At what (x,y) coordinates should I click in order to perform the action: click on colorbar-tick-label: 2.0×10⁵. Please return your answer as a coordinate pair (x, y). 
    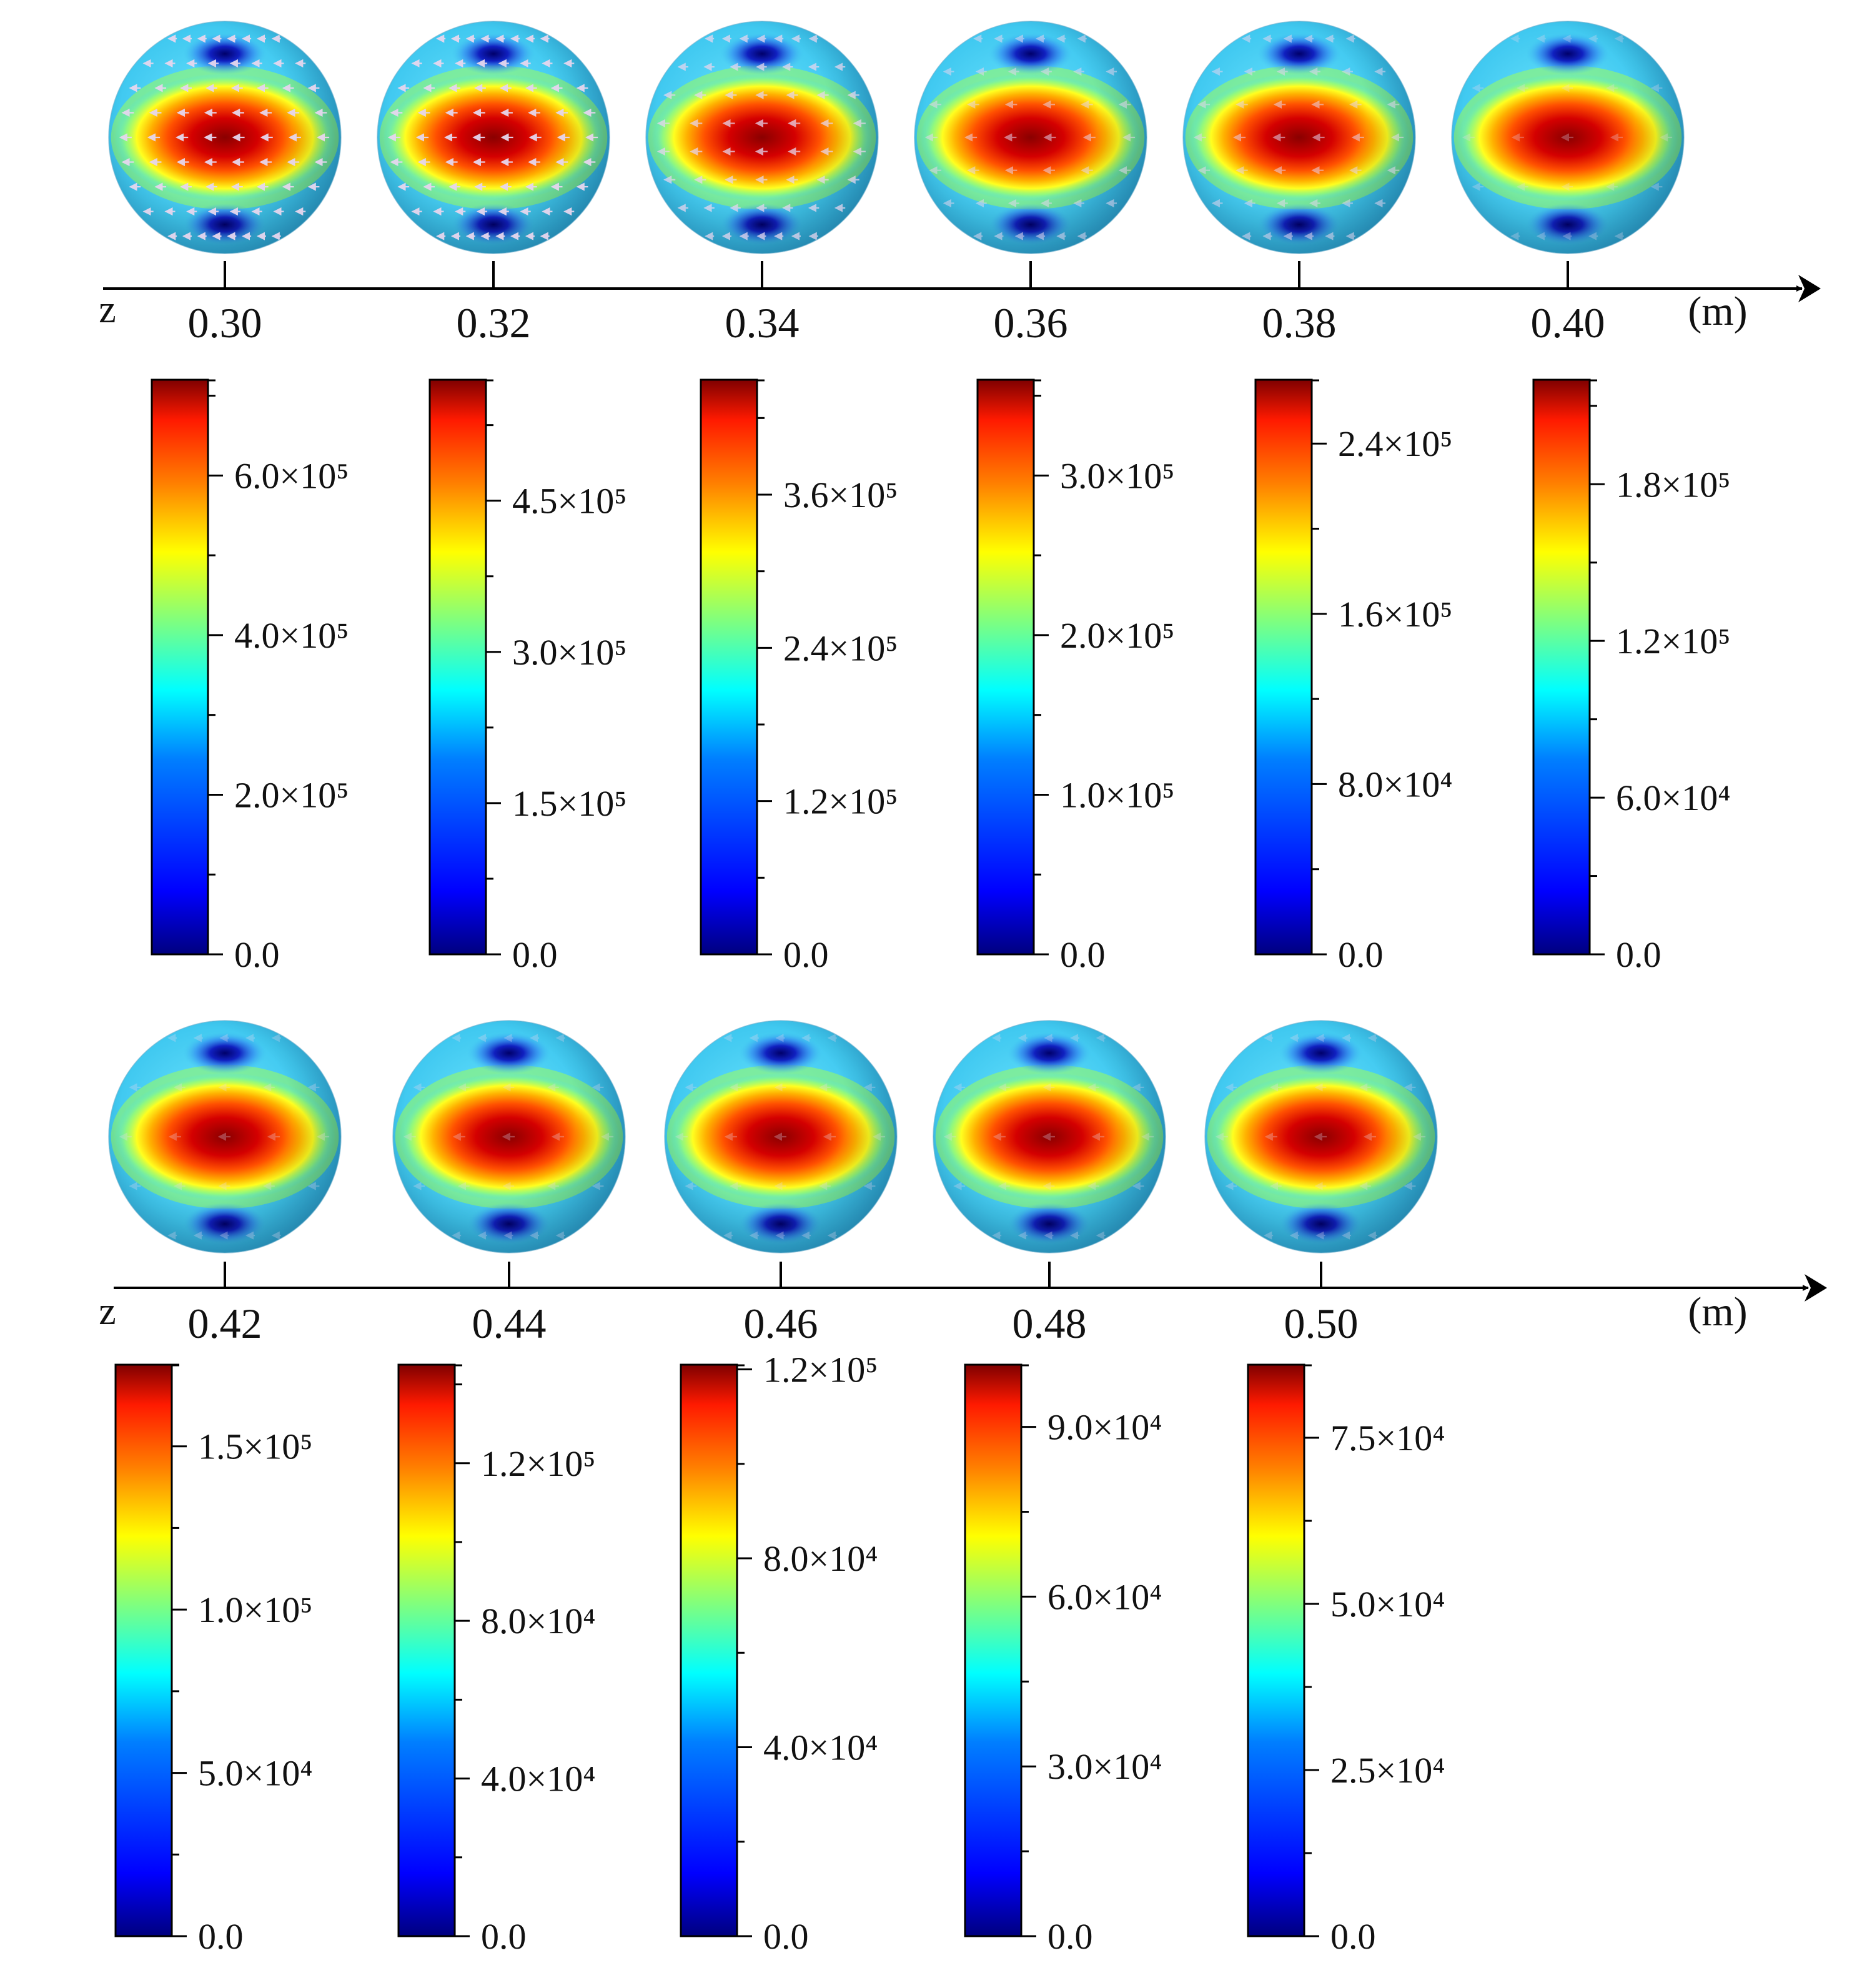
    Looking at the image, I should click on (291, 794).